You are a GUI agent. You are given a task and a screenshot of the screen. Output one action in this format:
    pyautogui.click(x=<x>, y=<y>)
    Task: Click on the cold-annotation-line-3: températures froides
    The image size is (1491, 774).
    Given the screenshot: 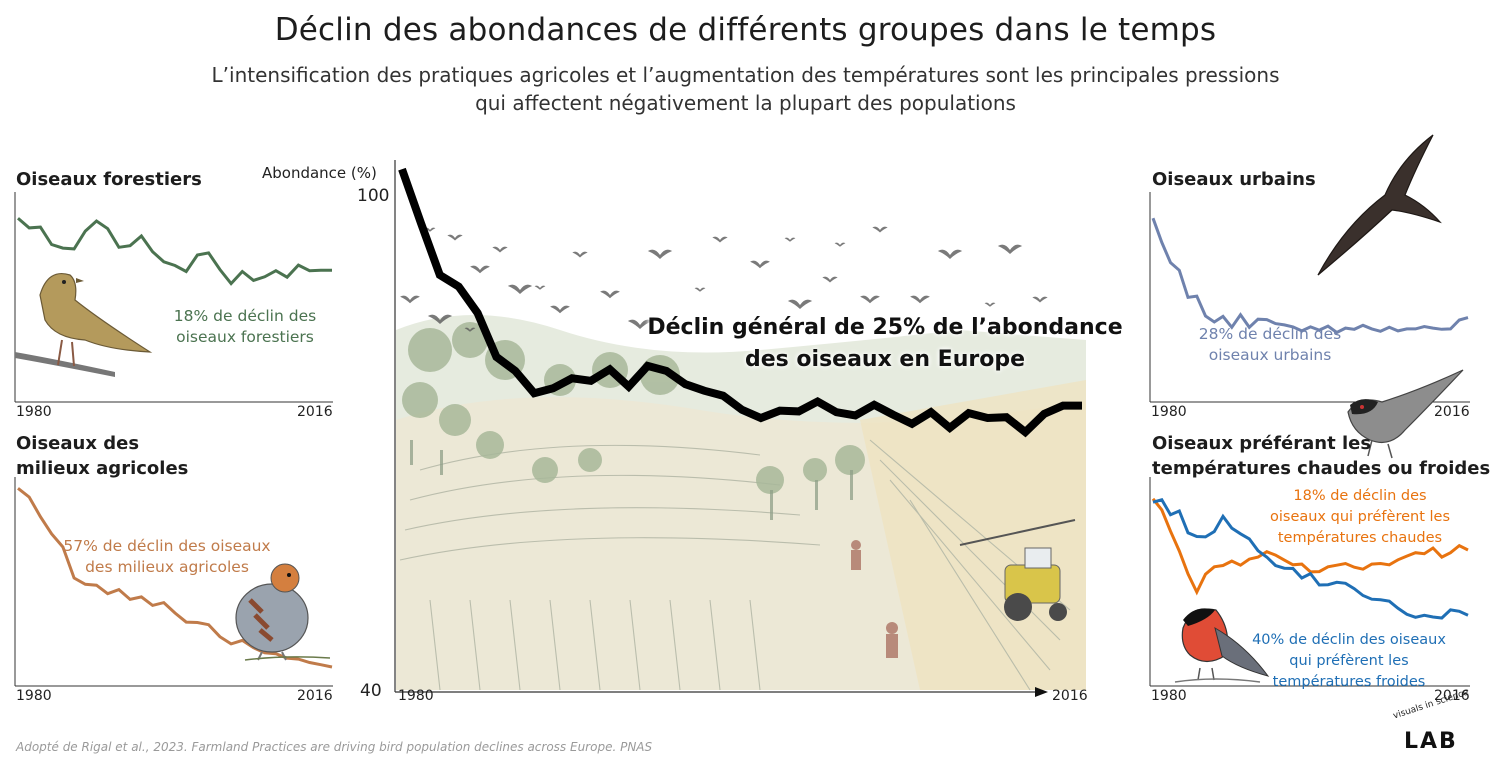 What is the action you would take?
    pyautogui.click(x=1349, y=682)
    